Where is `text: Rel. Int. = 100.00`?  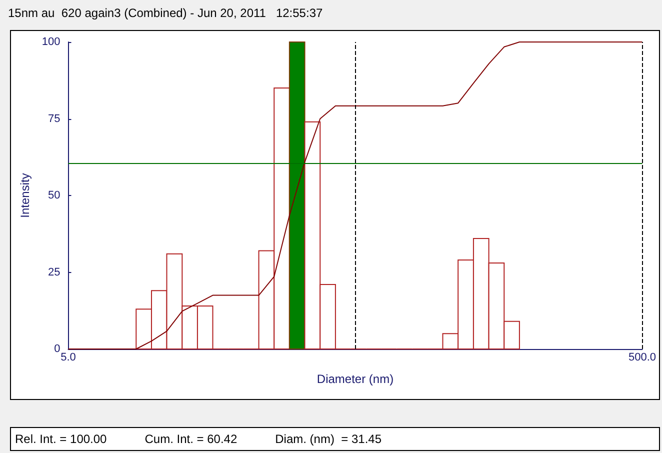
text: Rel. Int. = 100.00 is located at coordinates (61, 439).